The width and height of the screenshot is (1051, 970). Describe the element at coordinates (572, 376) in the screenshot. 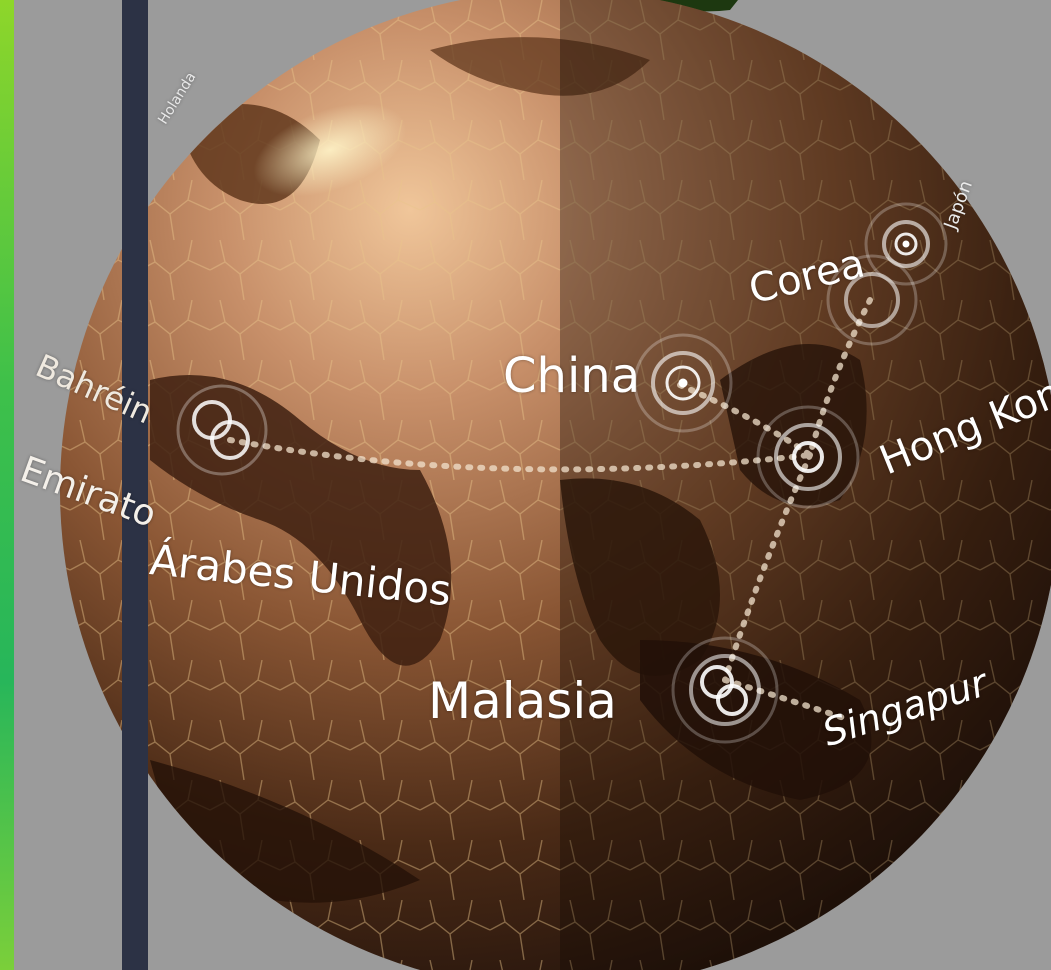

I see `label-china: China` at that location.